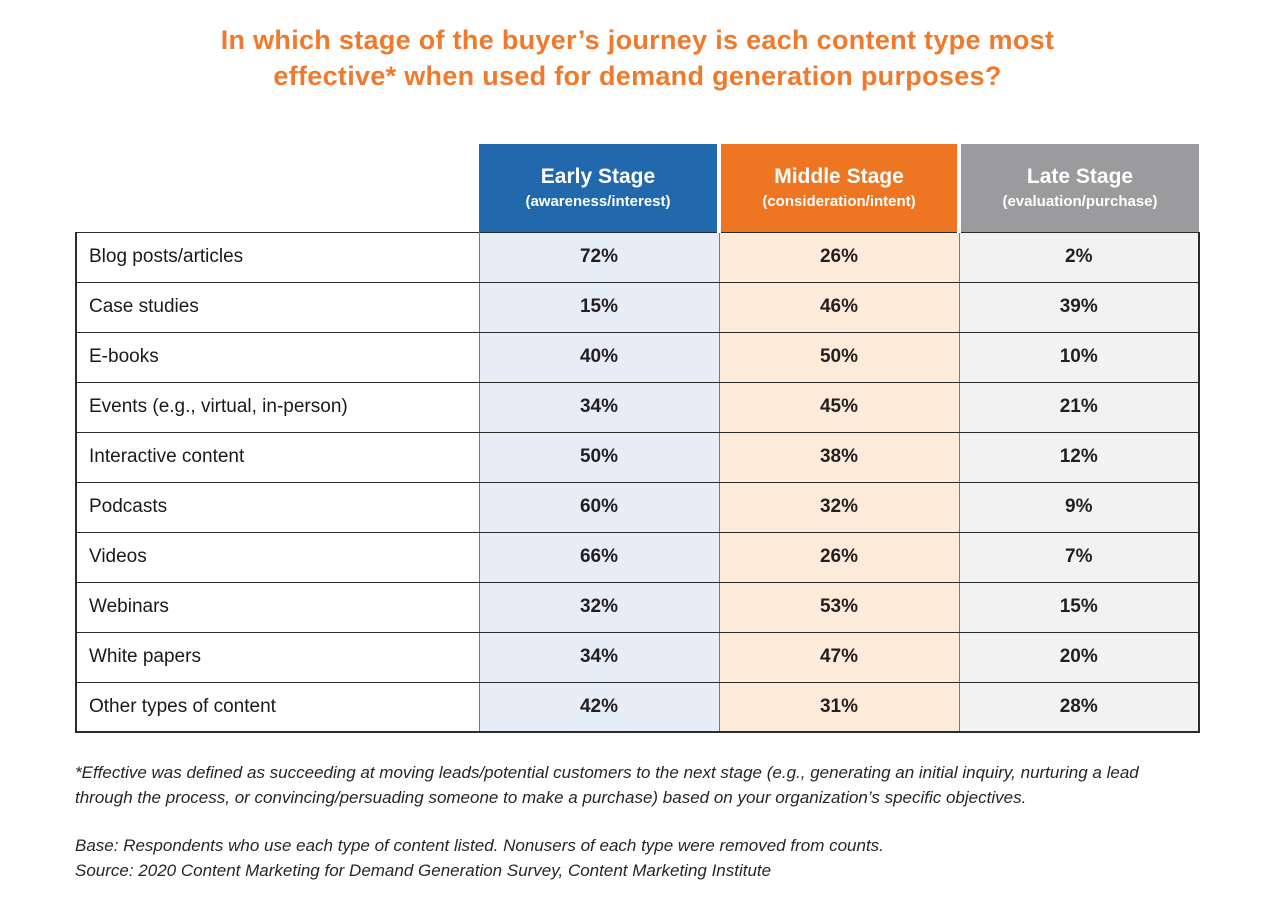 Image resolution: width=1275 pixels, height=900 pixels. Describe the element at coordinates (599, 357) in the screenshot. I see `value-cell: 40%` at that location.